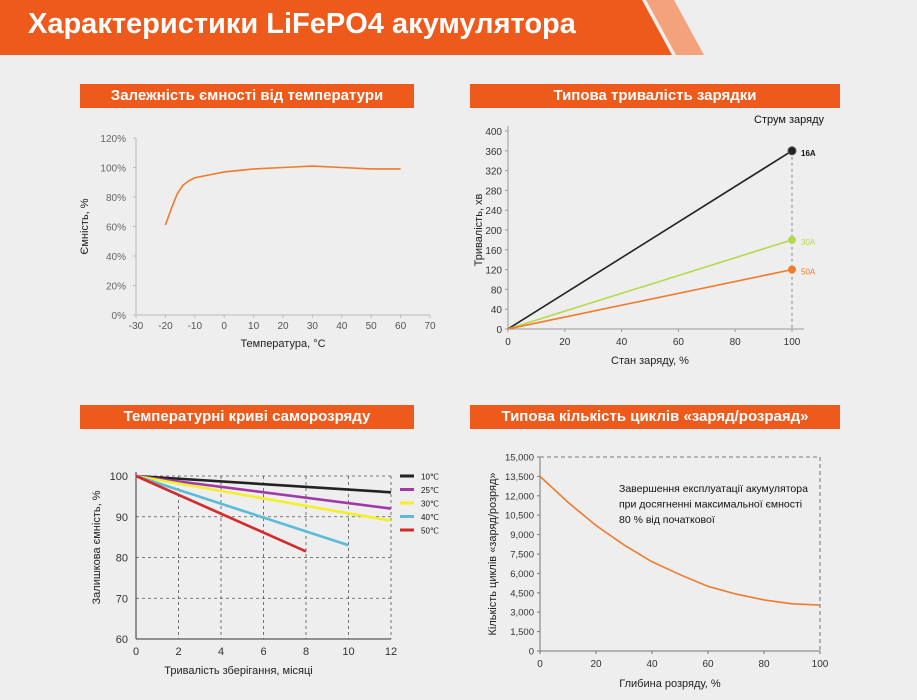 The width and height of the screenshot is (917, 700). What do you see at coordinates (522, 574) in the screenshot?
I see `y-tick-label: 6,000` at bounding box center [522, 574].